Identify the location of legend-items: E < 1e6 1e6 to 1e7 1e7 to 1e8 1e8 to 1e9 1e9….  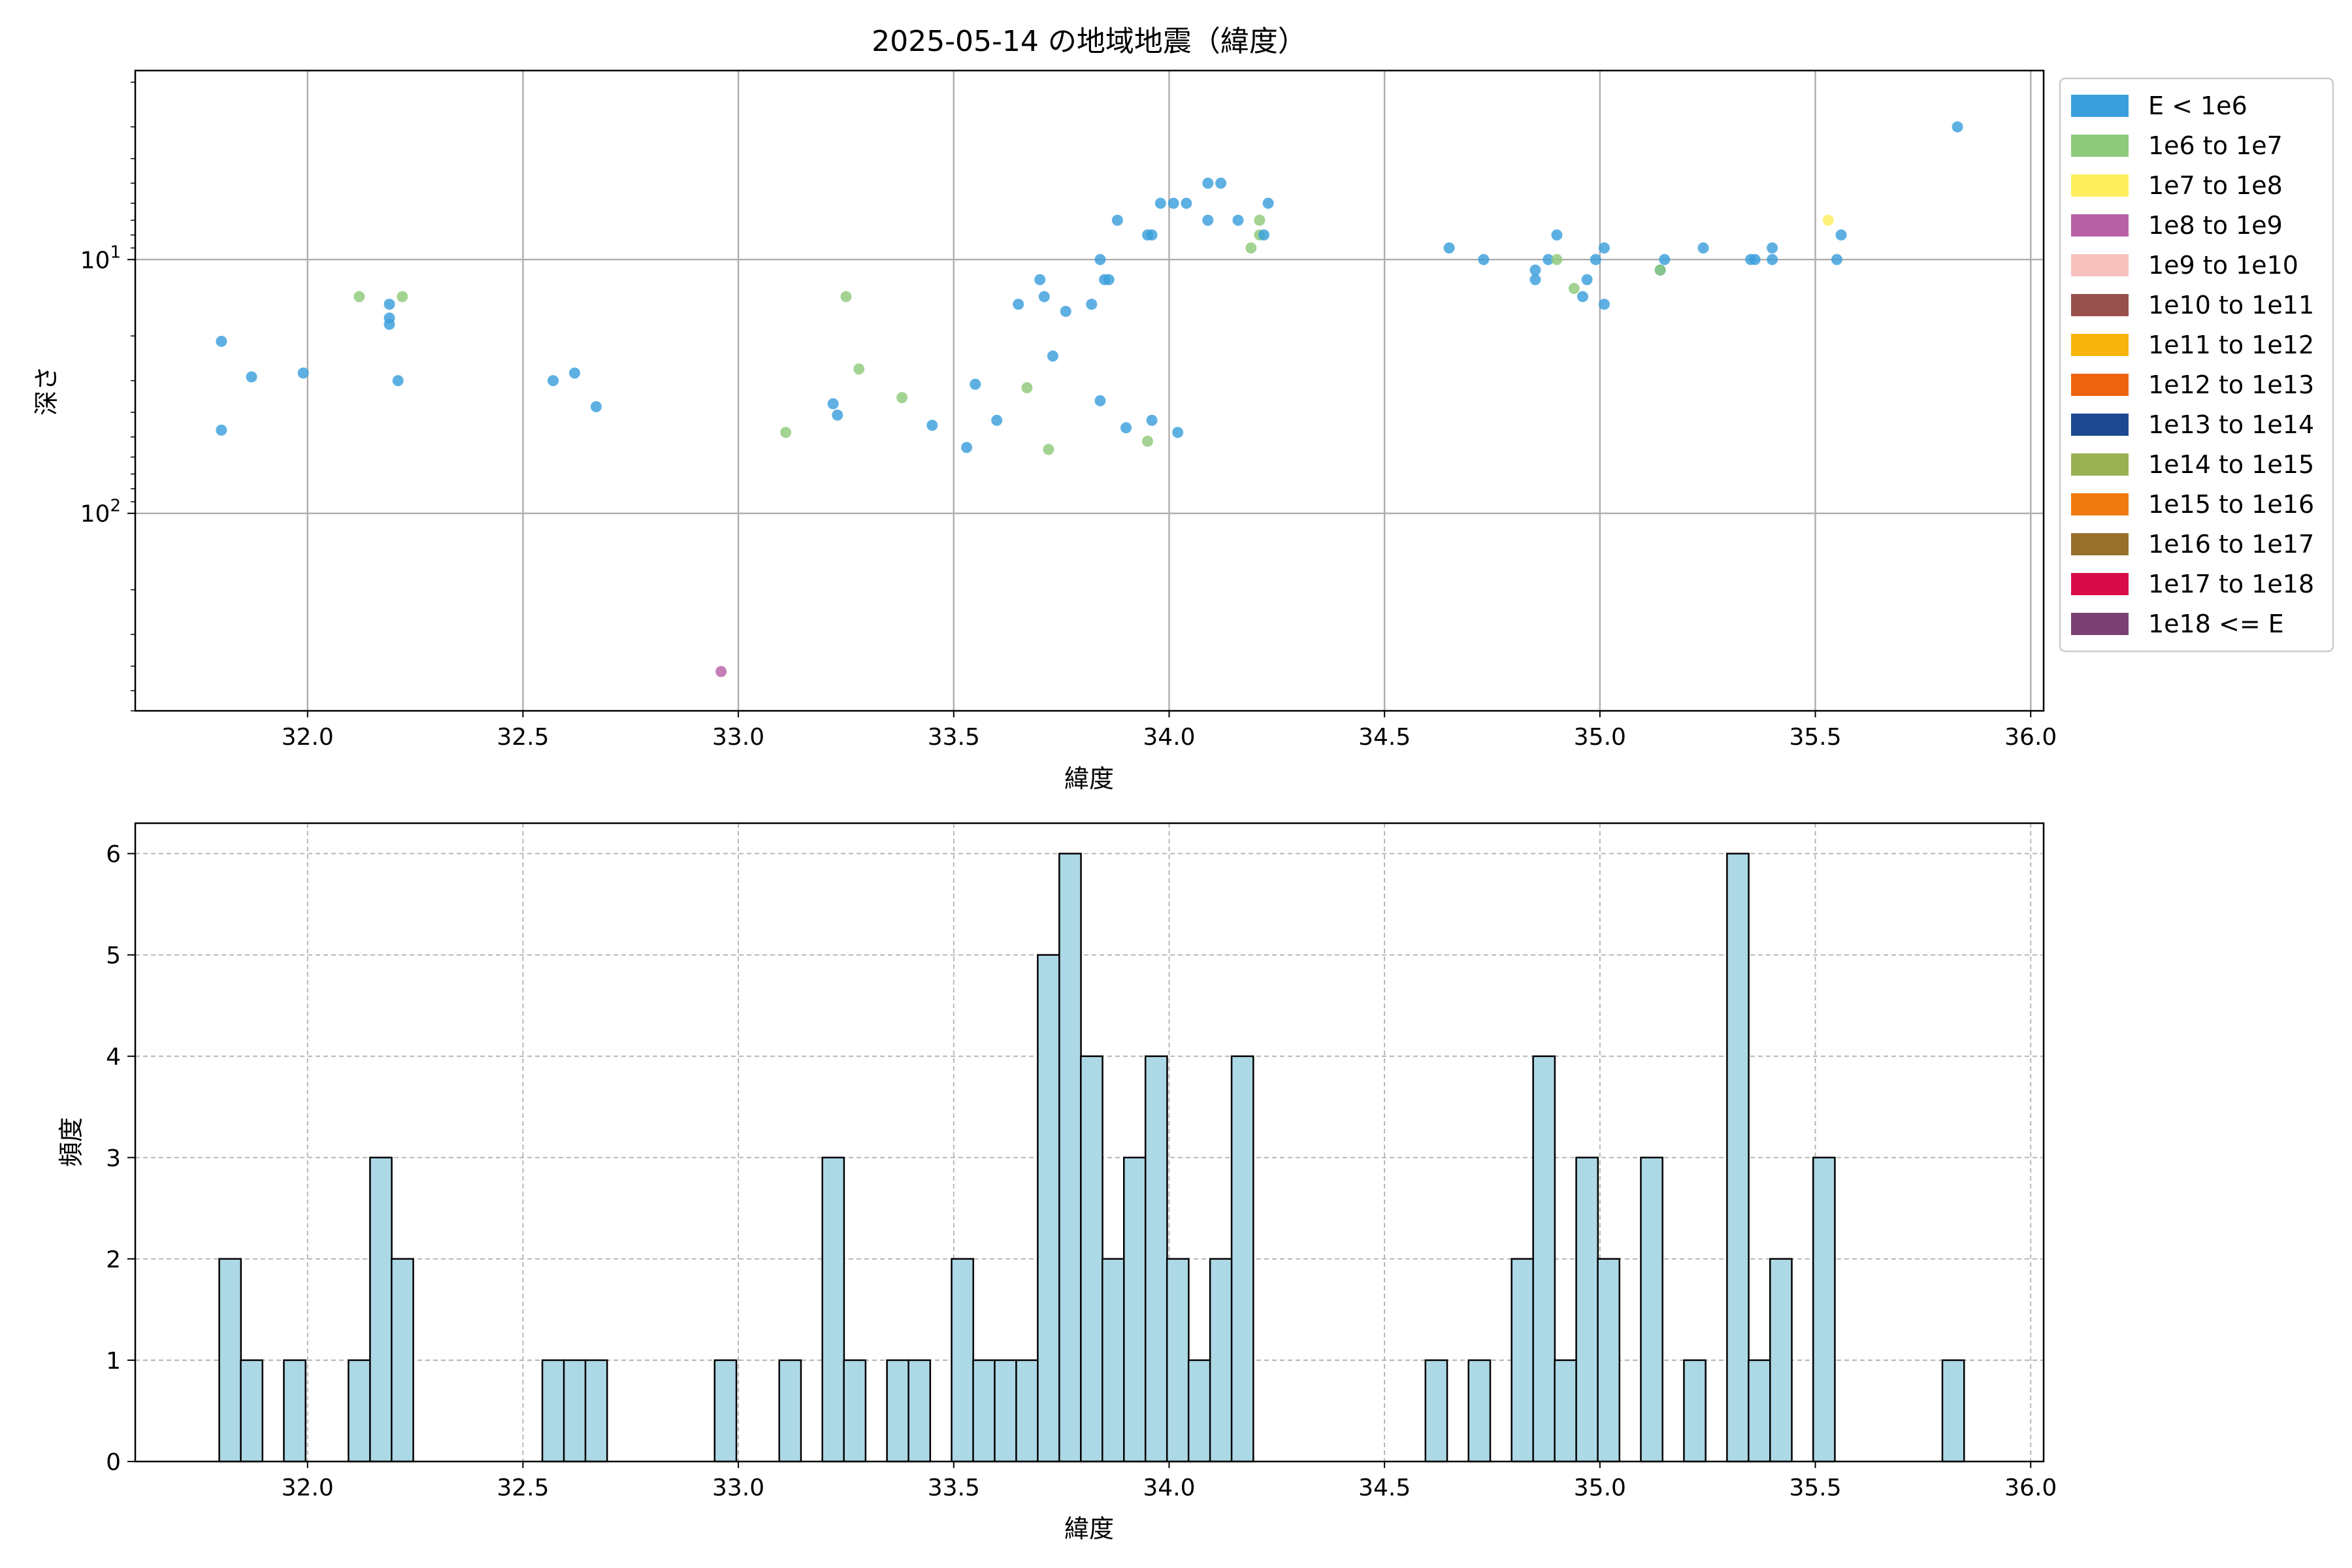
(2192, 364).